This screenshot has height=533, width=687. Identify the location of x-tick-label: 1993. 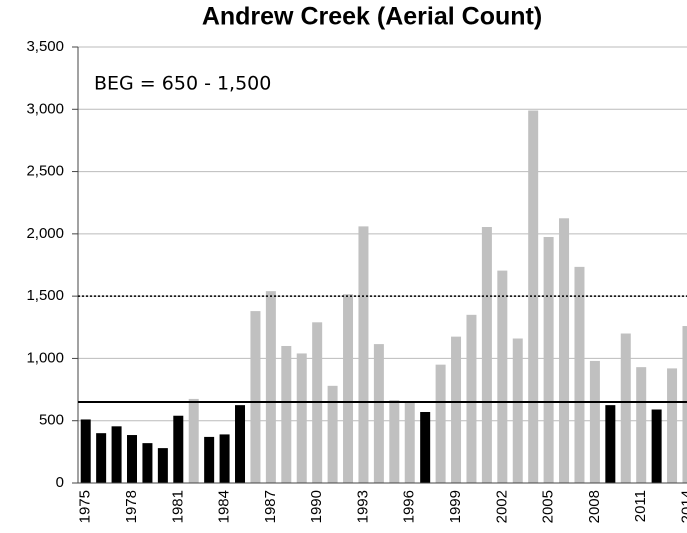
(362, 506).